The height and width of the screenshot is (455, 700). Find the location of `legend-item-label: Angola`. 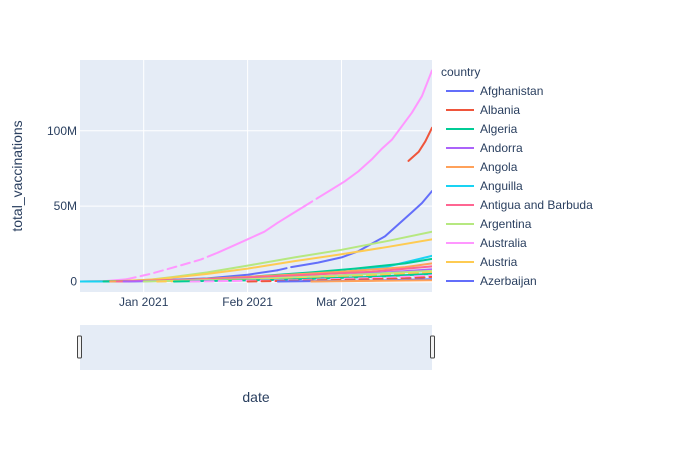

legend-item-label: Angola is located at coordinates (499, 167).